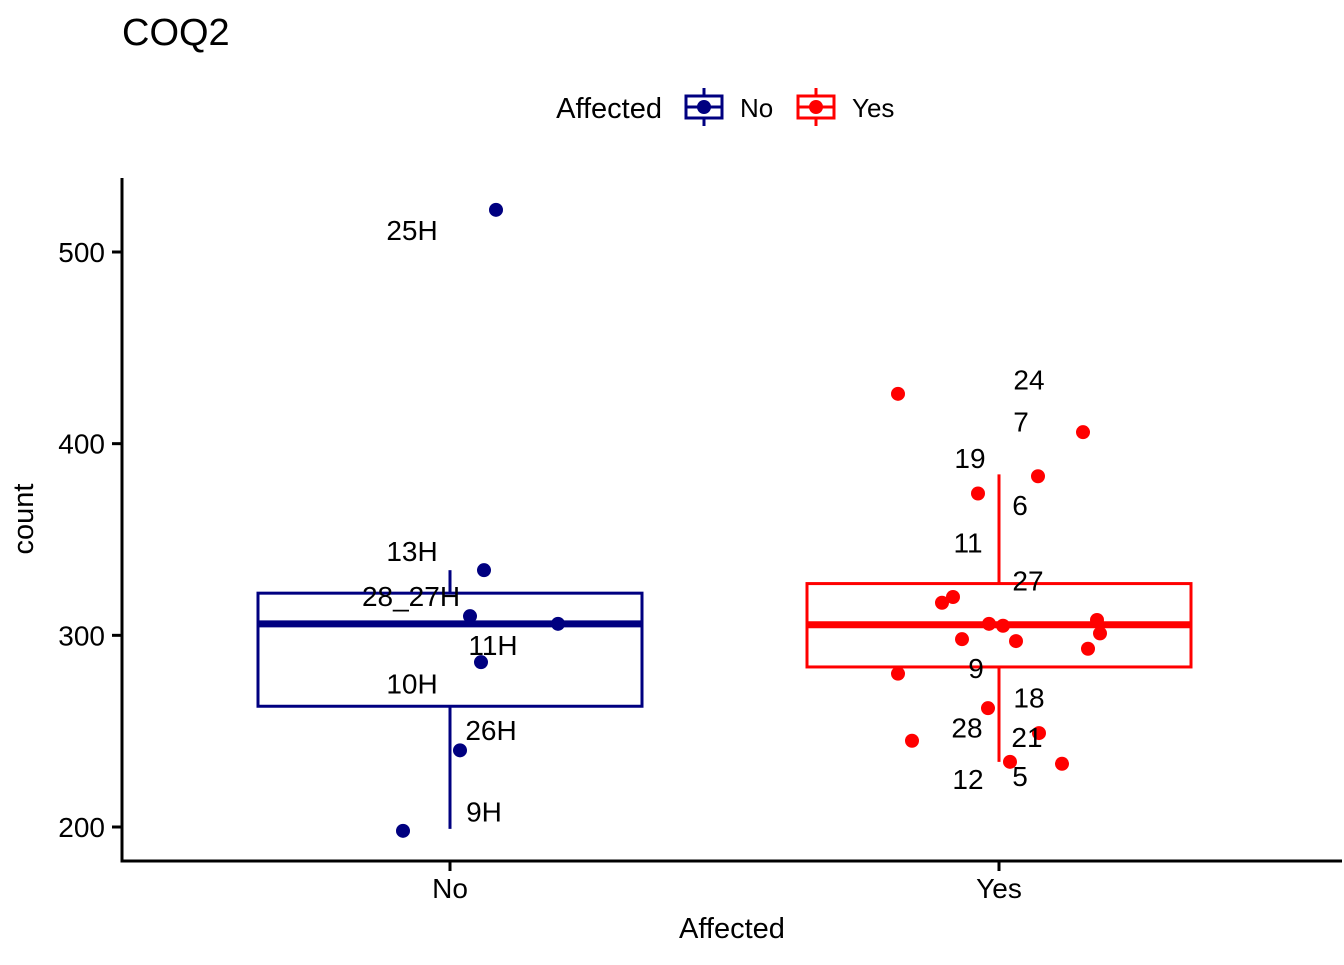 Image resolution: width=1344 pixels, height=965 pixels. I want to click on y-axis-title: count, so click(24, 519).